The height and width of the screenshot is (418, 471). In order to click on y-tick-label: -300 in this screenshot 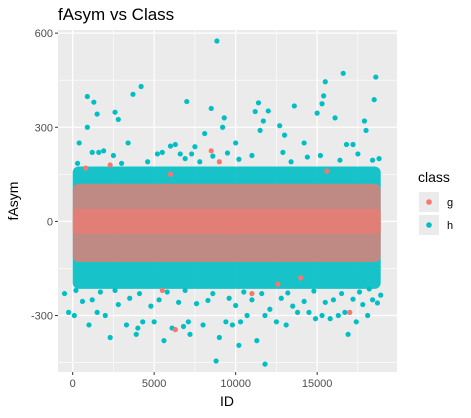, I will do `click(42, 317)`.